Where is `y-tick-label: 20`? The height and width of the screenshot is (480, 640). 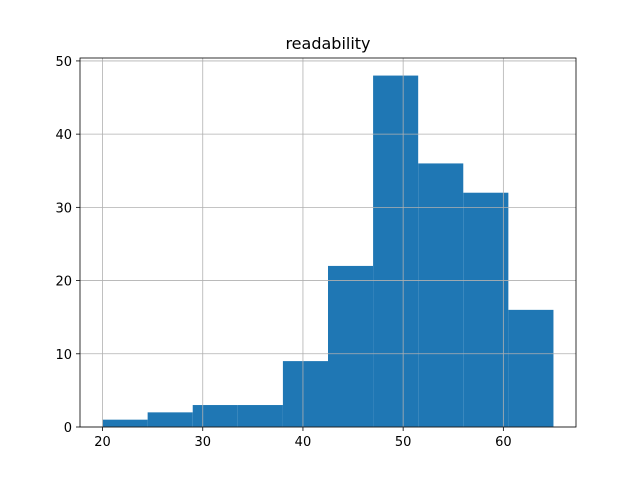
y-tick-label: 20 is located at coordinates (63, 282).